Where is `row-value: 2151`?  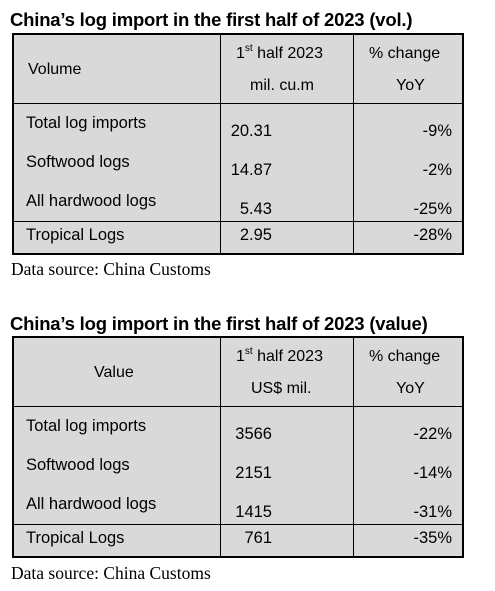 row-value: 2151 is located at coordinates (253, 473).